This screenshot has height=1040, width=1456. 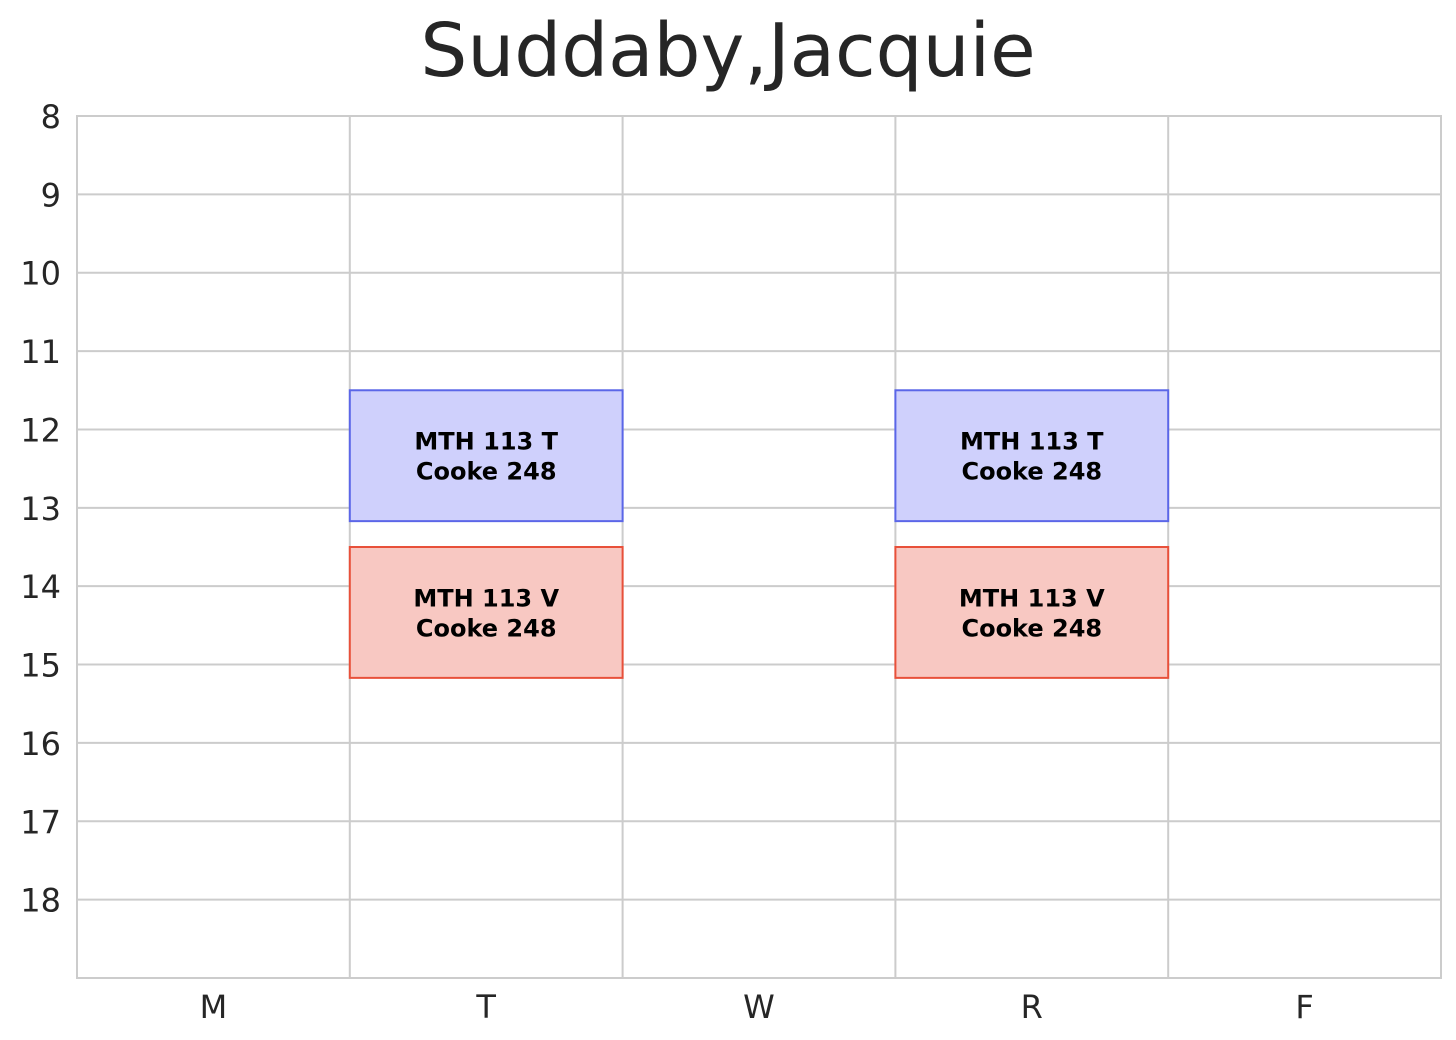 I want to click on y-tick-label: 17, so click(x=40, y=822).